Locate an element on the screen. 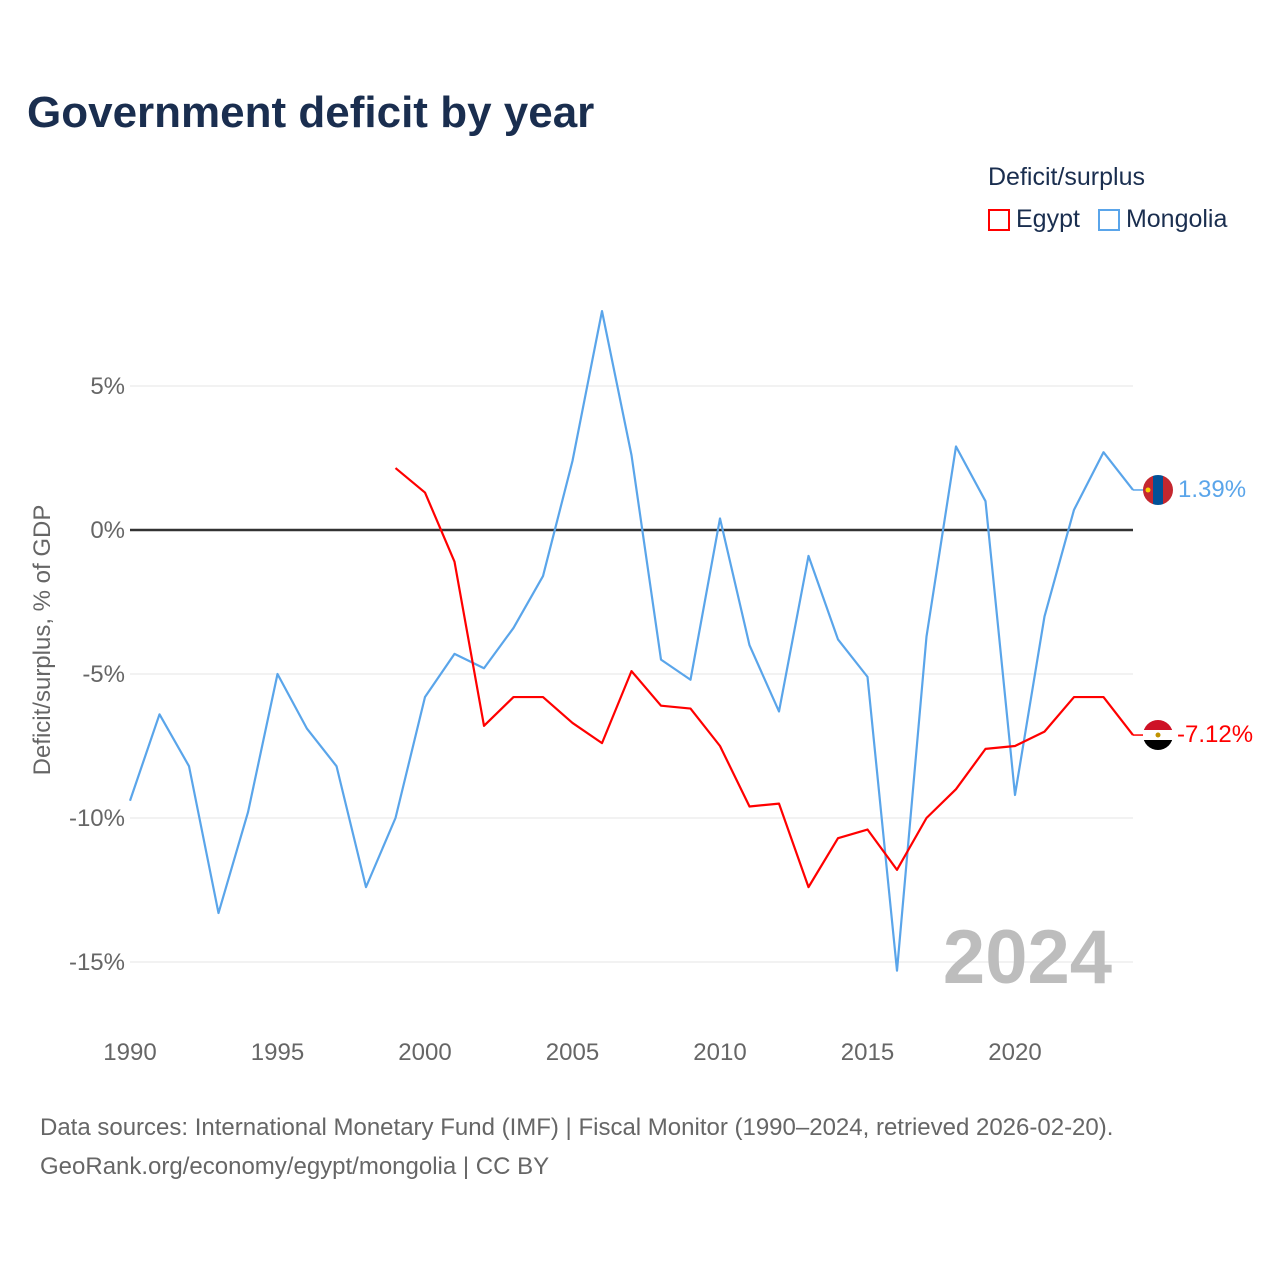  y-tick-label: -15% is located at coordinates (97, 962).